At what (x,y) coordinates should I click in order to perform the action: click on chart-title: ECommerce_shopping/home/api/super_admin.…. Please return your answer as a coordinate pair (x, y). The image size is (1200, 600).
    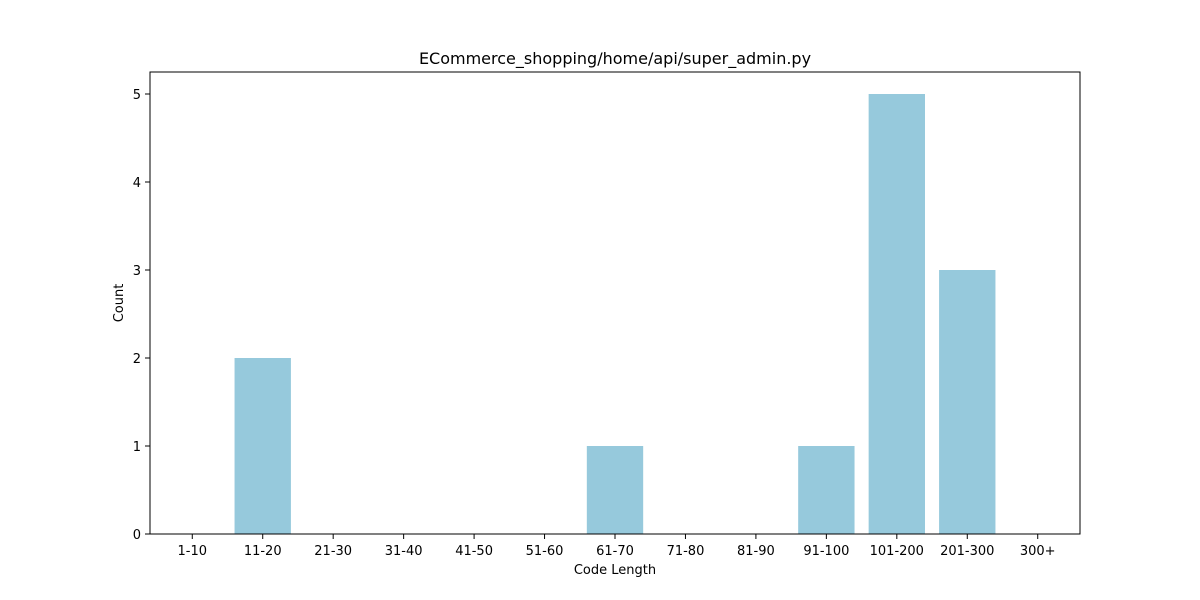
    Looking at the image, I should click on (615, 59).